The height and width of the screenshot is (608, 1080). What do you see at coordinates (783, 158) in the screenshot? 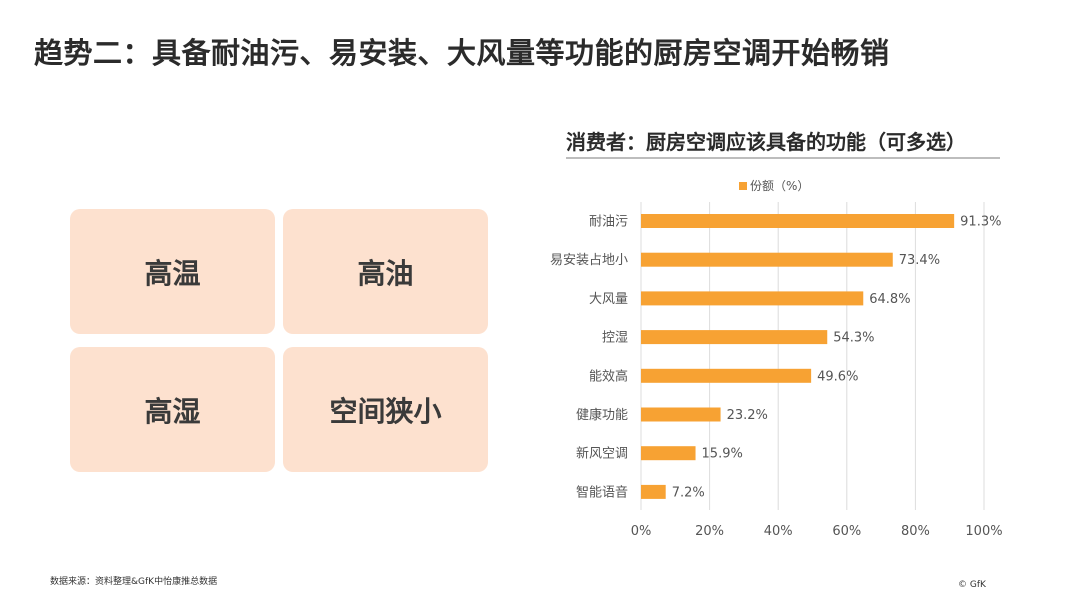
I see `chart-title-underline` at bounding box center [783, 158].